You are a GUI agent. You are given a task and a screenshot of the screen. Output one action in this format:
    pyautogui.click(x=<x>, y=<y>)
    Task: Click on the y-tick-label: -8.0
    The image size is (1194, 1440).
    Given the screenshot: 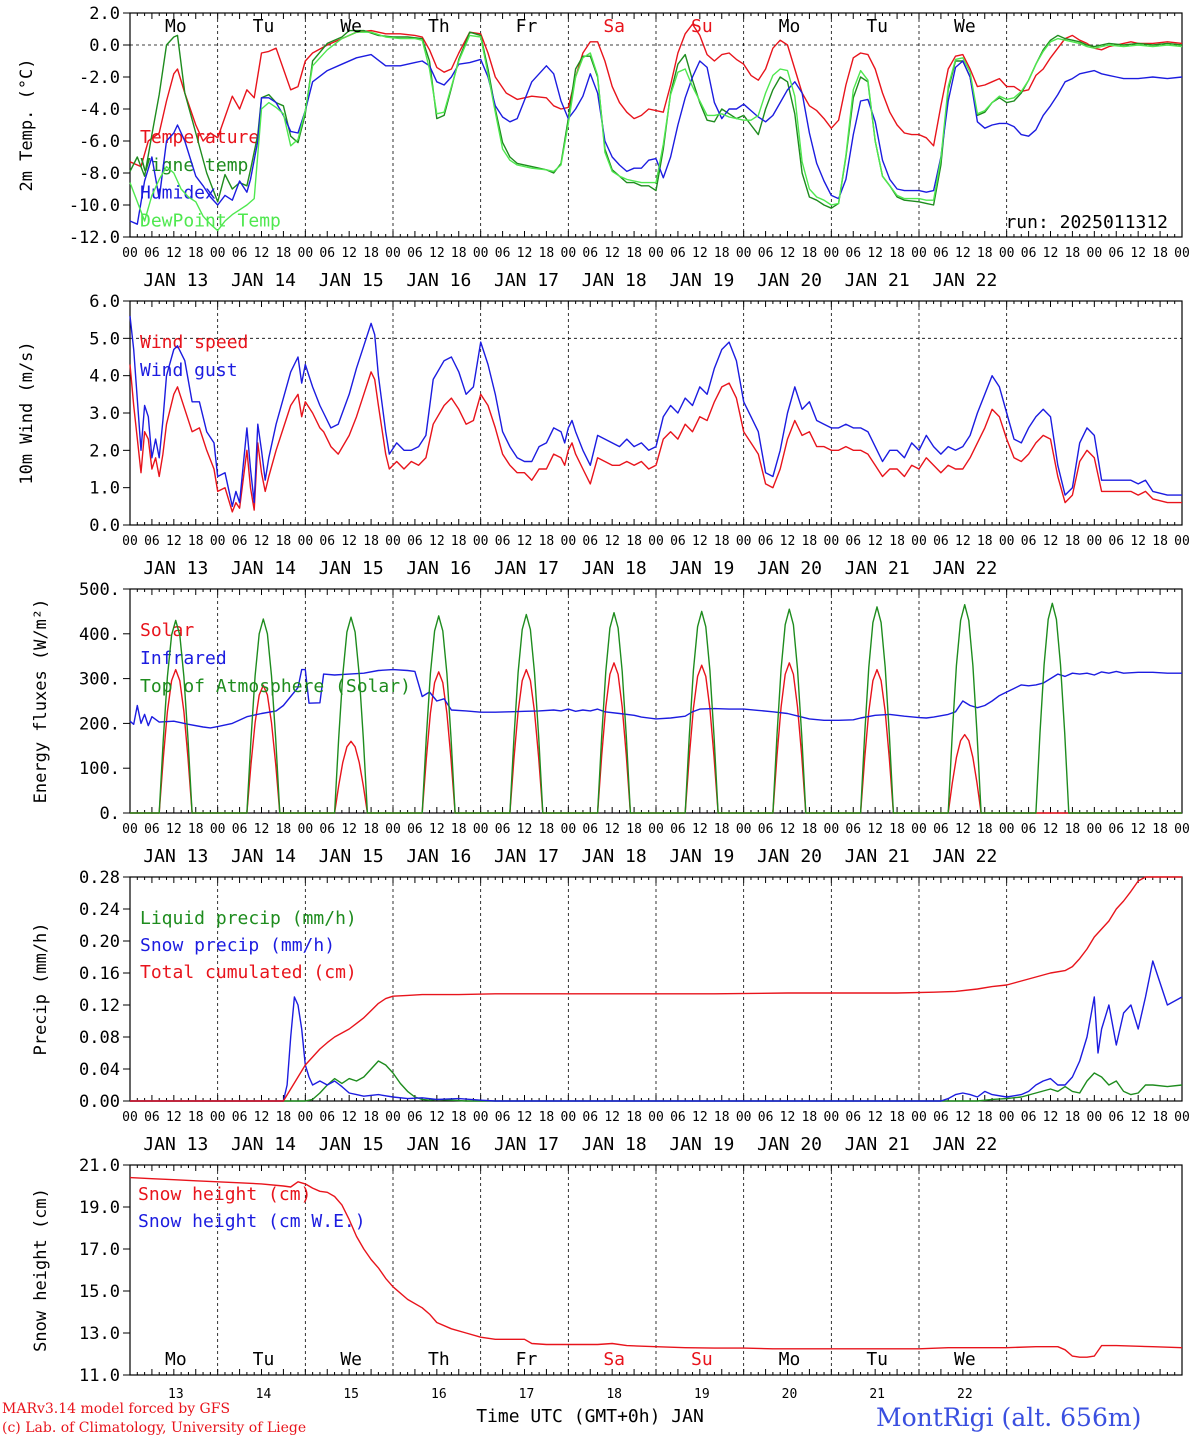 What is the action you would take?
    pyautogui.click(x=99, y=174)
    